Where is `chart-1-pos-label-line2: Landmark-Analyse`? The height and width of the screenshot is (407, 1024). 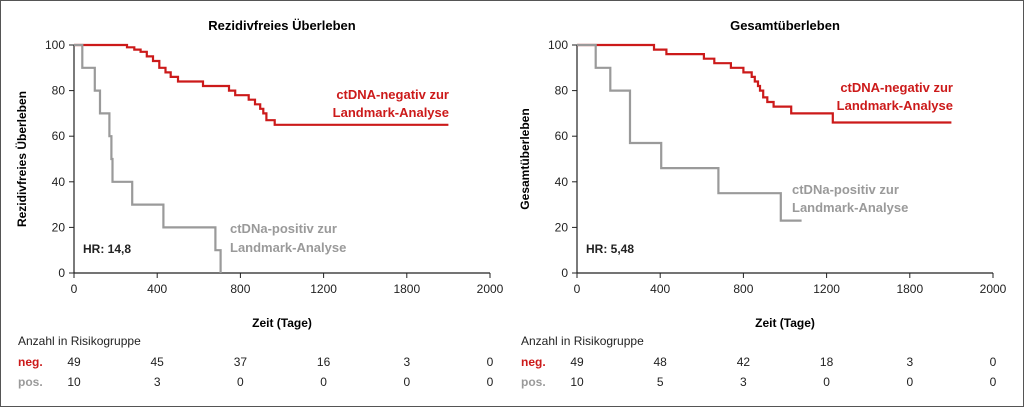 chart-1-pos-label-line2: Landmark-Analyse is located at coordinates (288, 247).